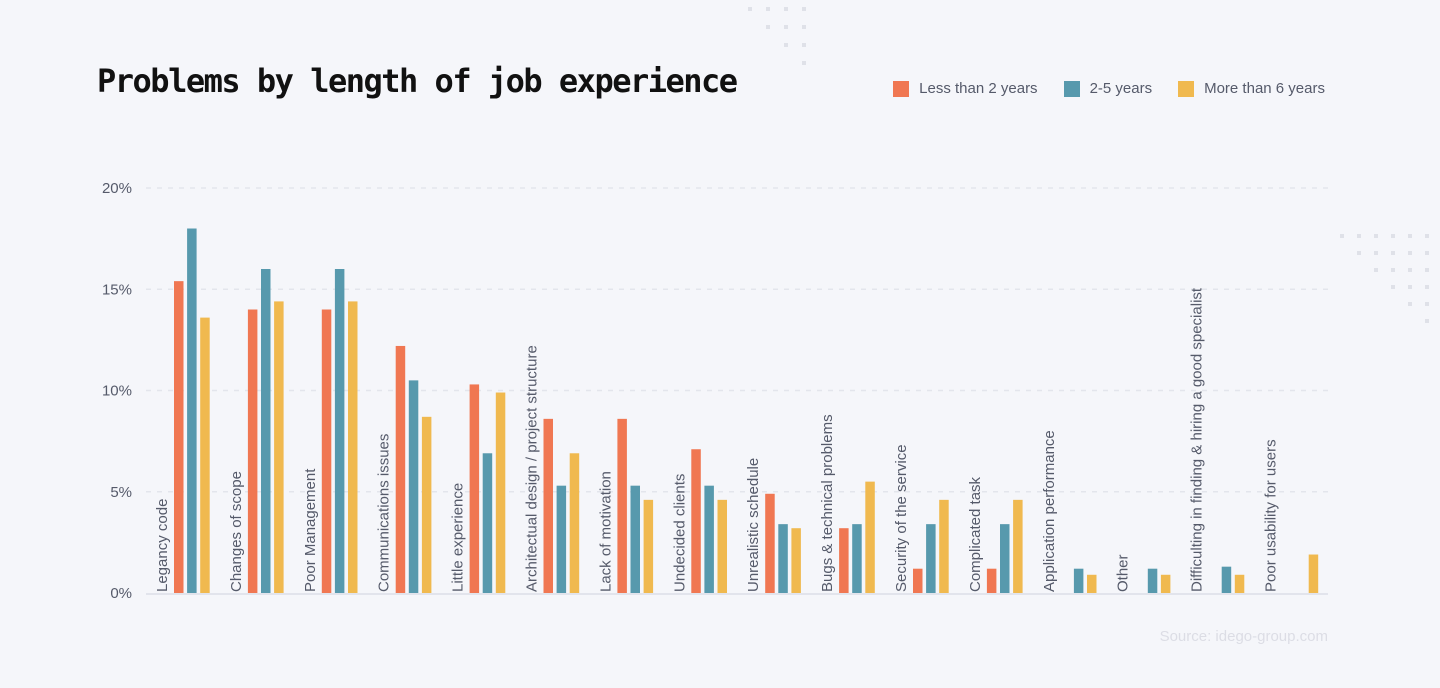  I want to click on x-category-label: Application performance, so click(1049, 511).